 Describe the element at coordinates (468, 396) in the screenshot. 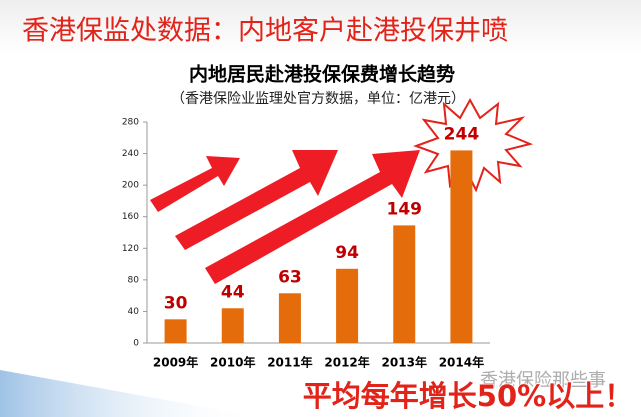

I see `banner: 平均每年增长50%以上！` at that location.